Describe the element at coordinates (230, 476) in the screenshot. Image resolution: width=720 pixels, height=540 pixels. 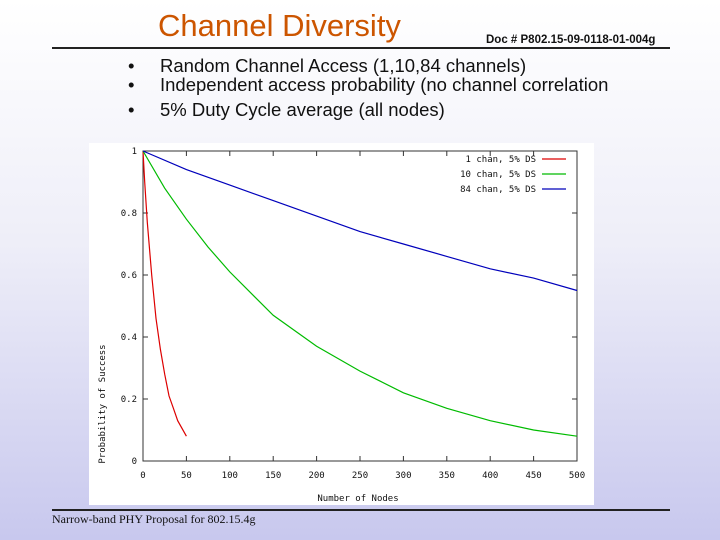
I see `x-tick-label: 100` at that location.